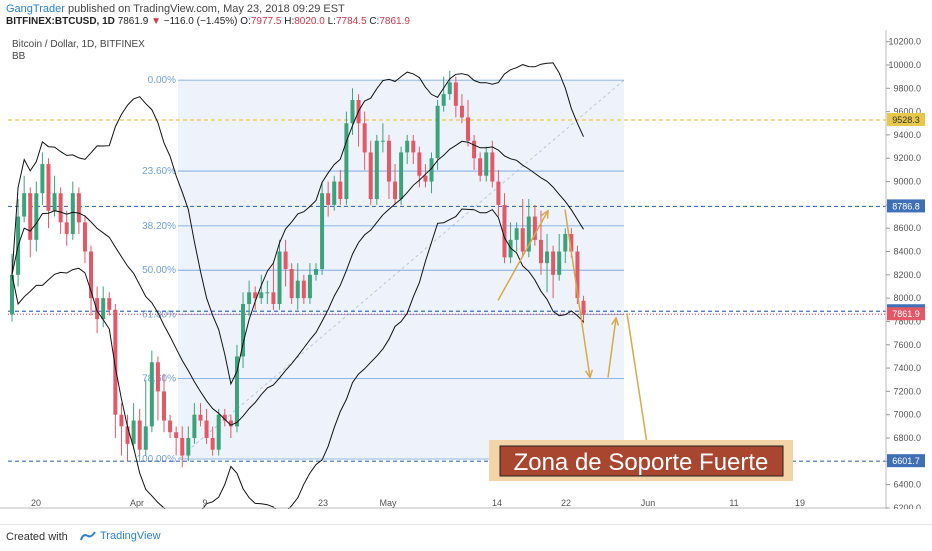  Describe the element at coordinates (648, 503) in the screenshot. I see `time-tick-label: Jun` at that location.